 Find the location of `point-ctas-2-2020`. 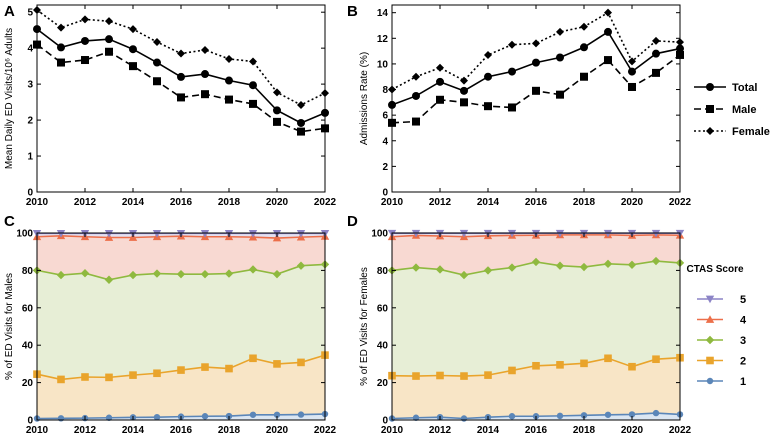

point-ctas-2-2020 is located at coordinates (632, 366).